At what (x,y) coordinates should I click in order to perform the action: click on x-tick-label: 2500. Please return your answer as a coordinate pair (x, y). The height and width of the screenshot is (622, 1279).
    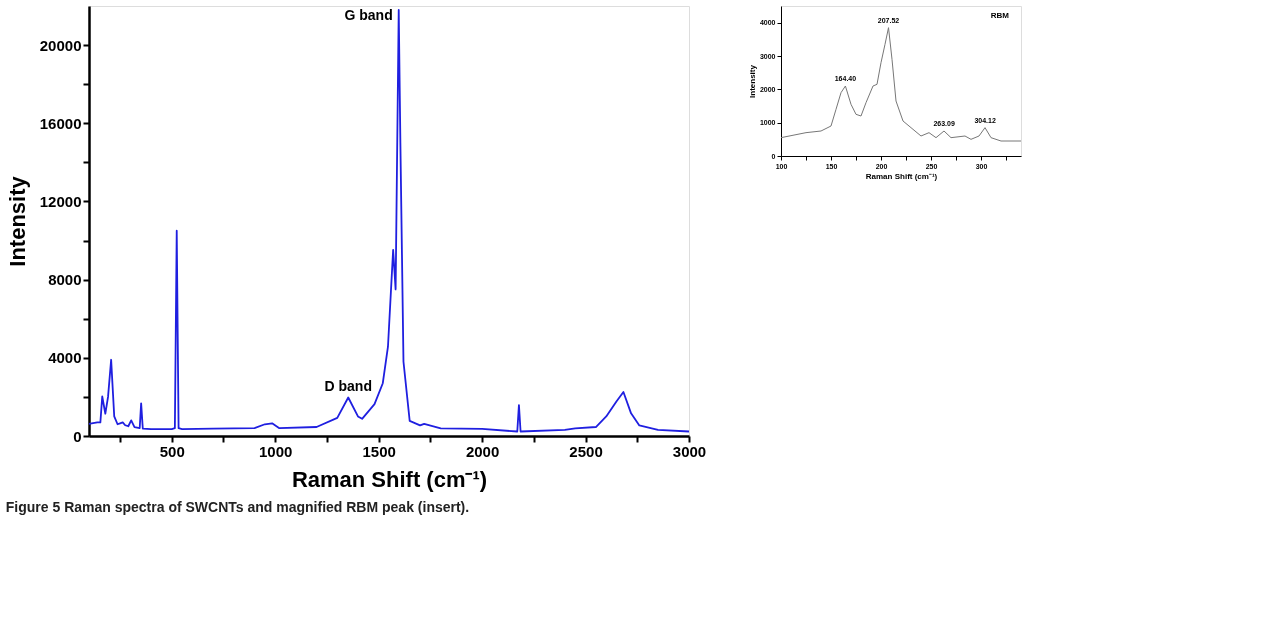
    Looking at the image, I should click on (586, 451).